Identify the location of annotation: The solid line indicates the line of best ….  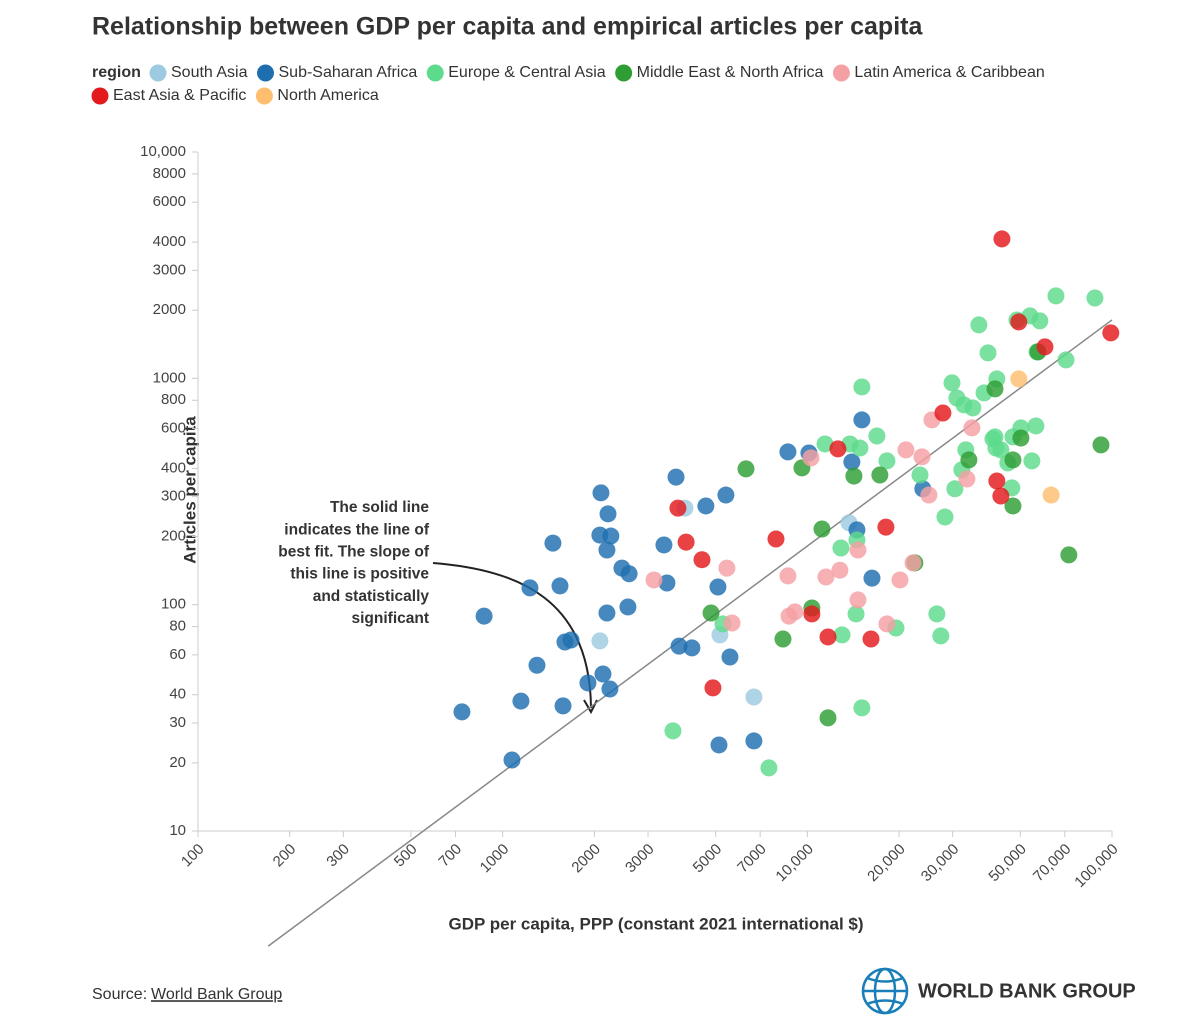
(354, 563).